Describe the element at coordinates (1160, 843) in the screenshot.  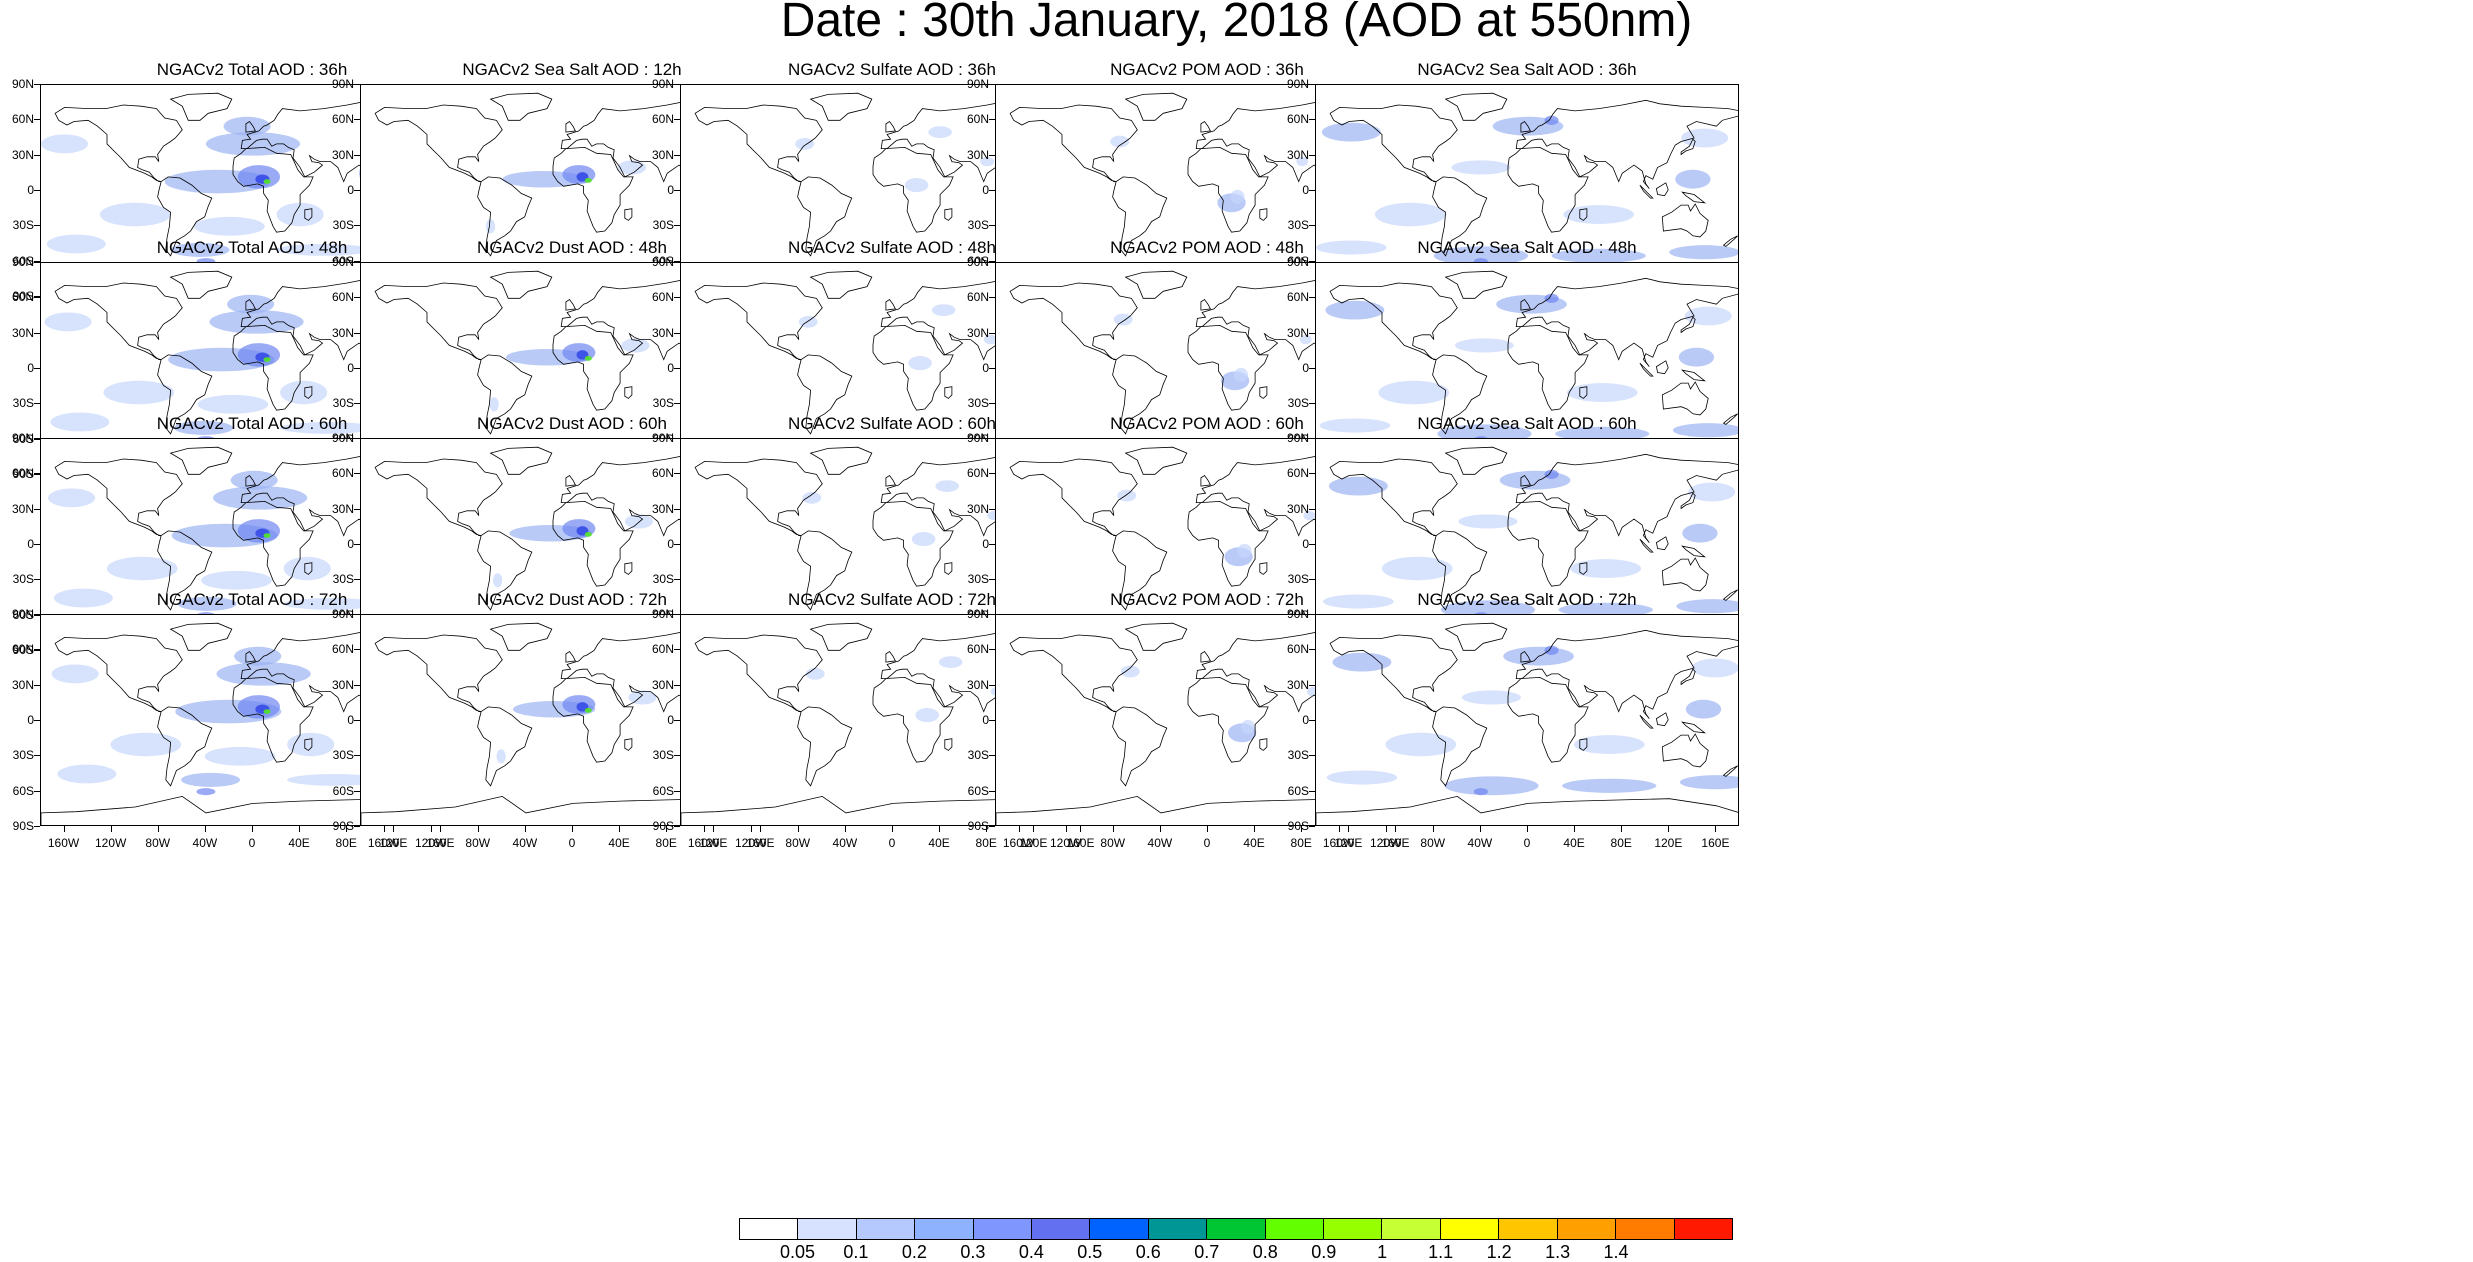
I see `longitude-label: 40W` at that location.